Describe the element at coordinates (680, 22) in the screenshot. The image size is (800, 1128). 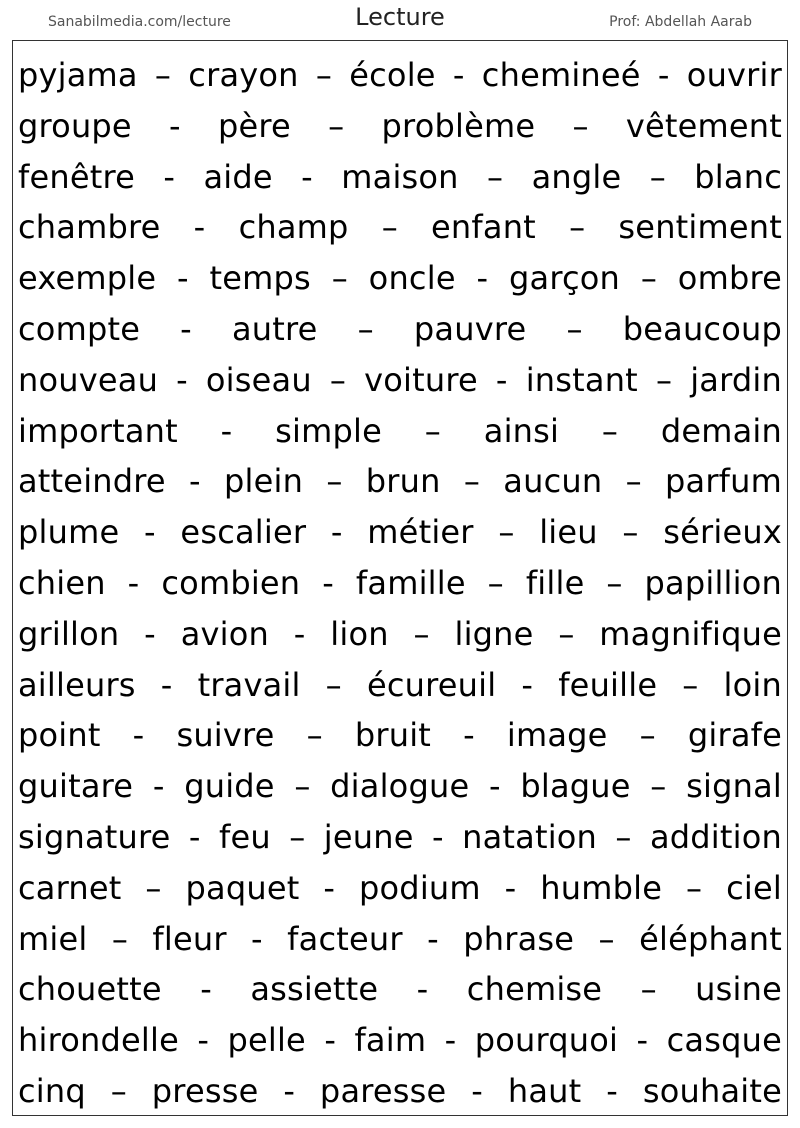
I see `author-name: Prof: Abdellah Aarab` at that location.